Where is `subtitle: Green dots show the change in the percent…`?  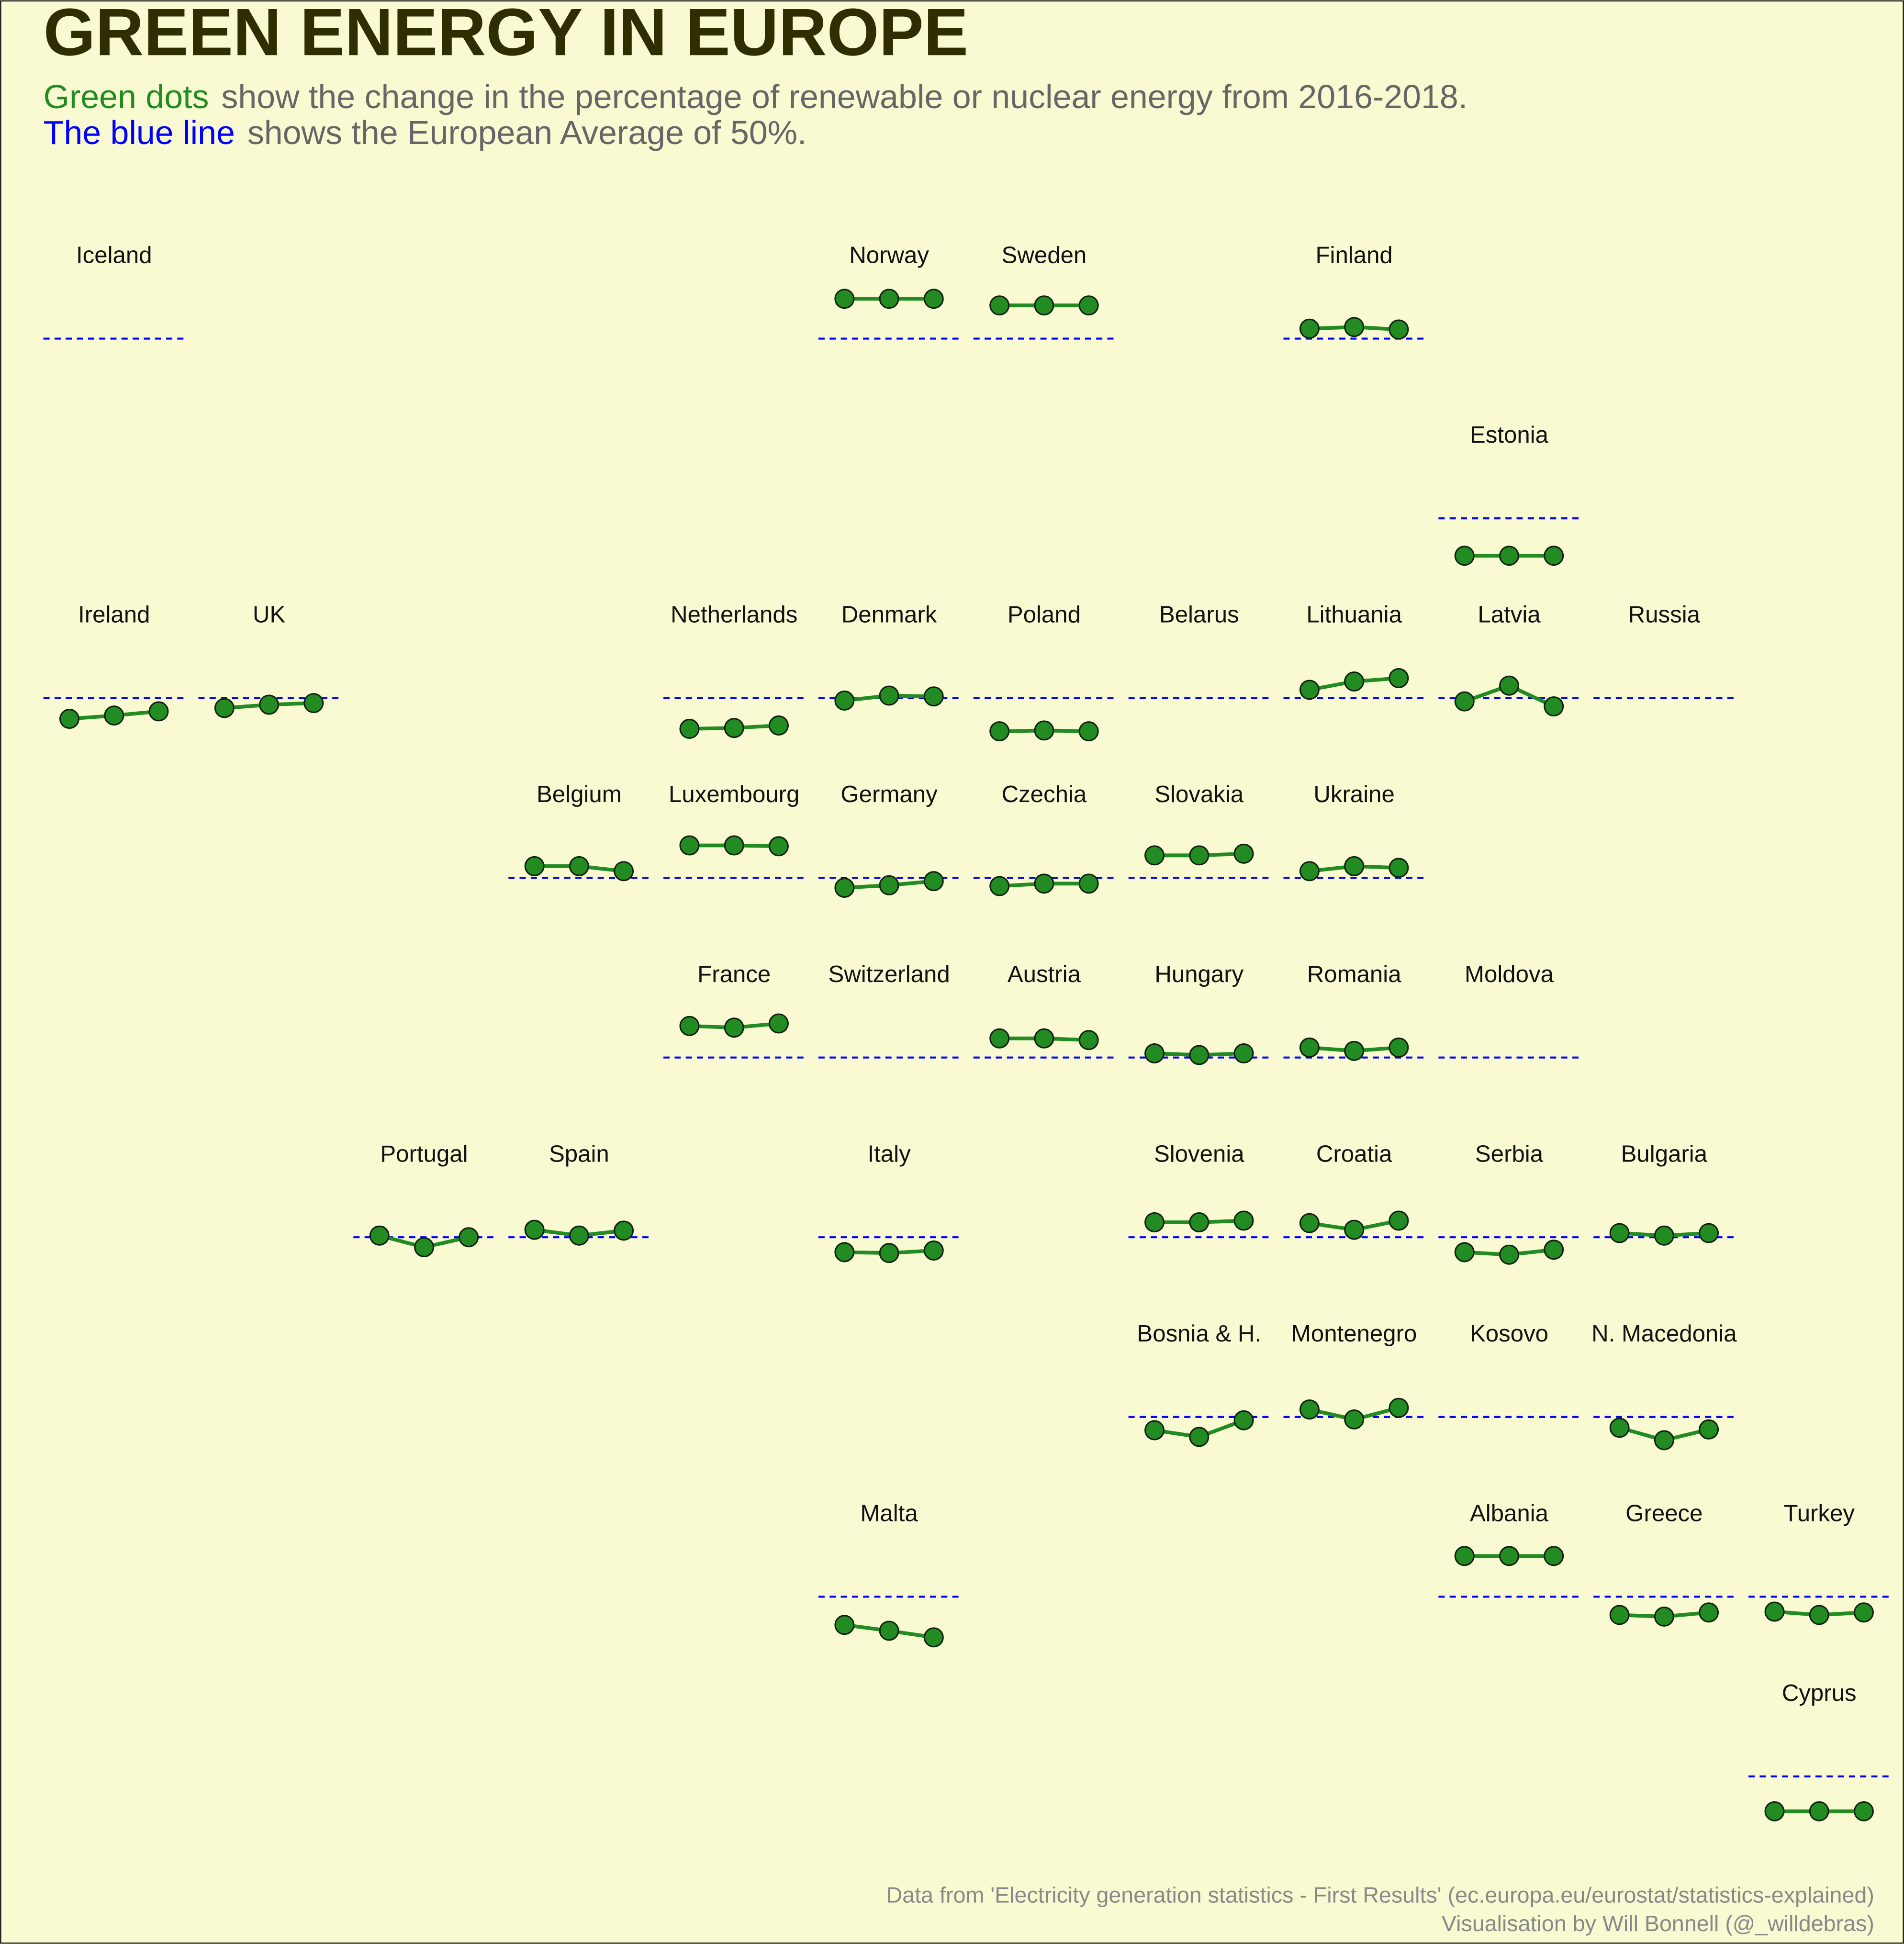 subtitle: Green dots show the change in the percent… is located at coordinates (756, 96).